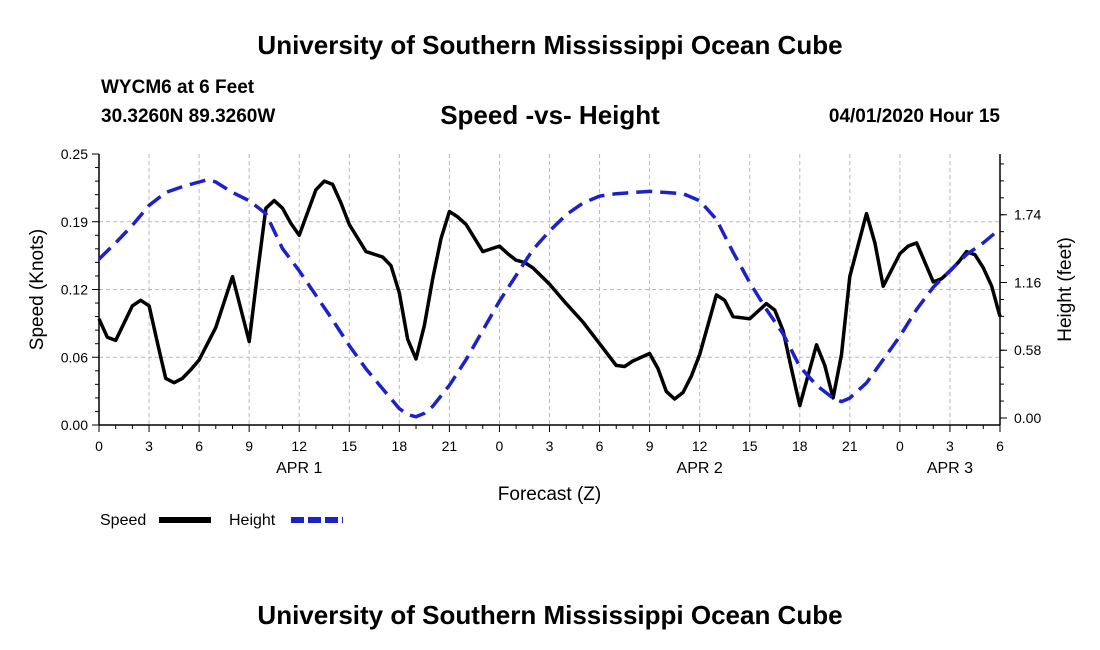  What do you see at coordinates (550, 115) in the screenshot?
I see `chart-title: Speed -vs- Height` at bounding box center [550, 115].